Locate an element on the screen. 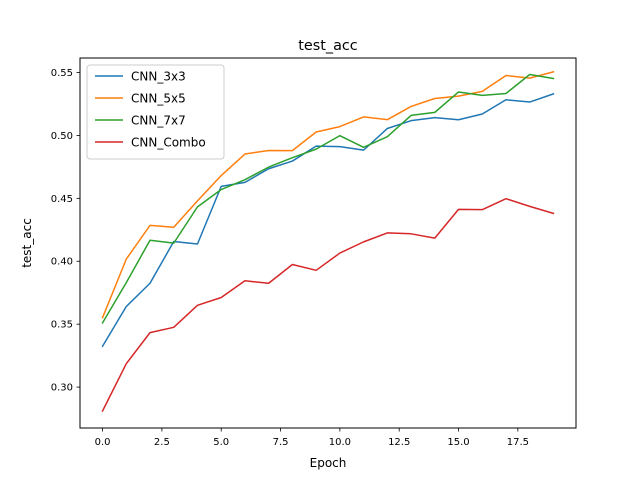 The width and height of the screenshot is (640, 484). legend: CNN_3x3 CNN_5x5 CNN_7x7 CNN_Combo is located at coordinates (155, 112).